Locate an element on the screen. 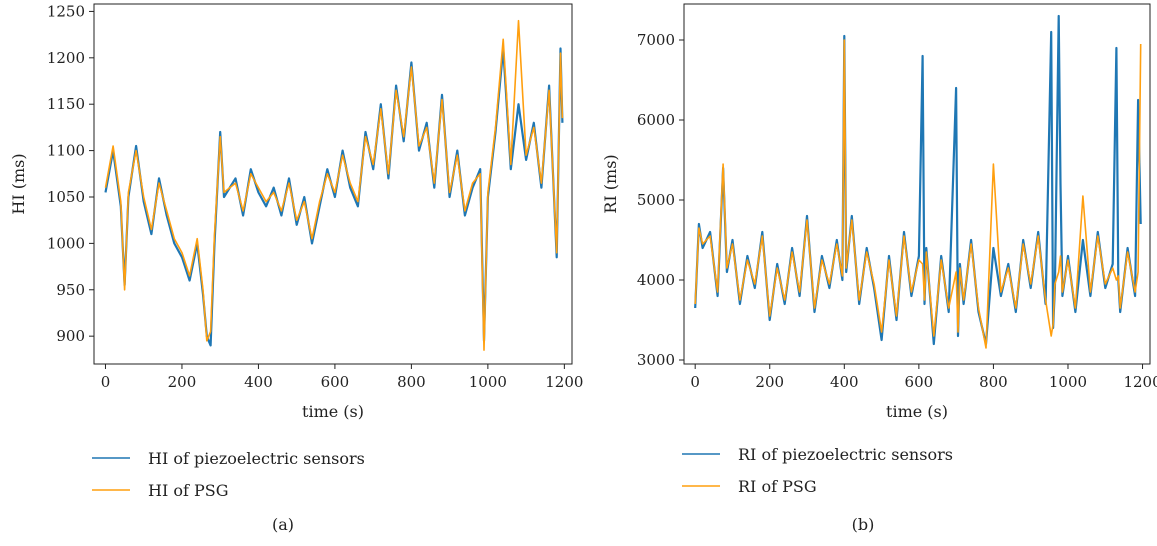 This screenshot has height=546, width=1157. panel-b-y-tick-label: 3000 is located at coordinates (656, 360).